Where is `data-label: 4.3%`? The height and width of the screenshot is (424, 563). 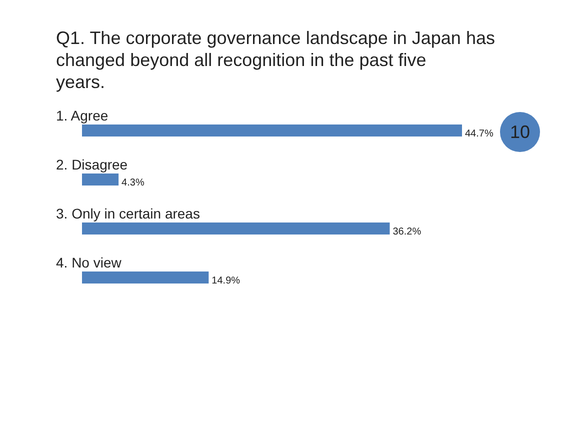
data-label: 4.3% is located at coordinates (133, 183).